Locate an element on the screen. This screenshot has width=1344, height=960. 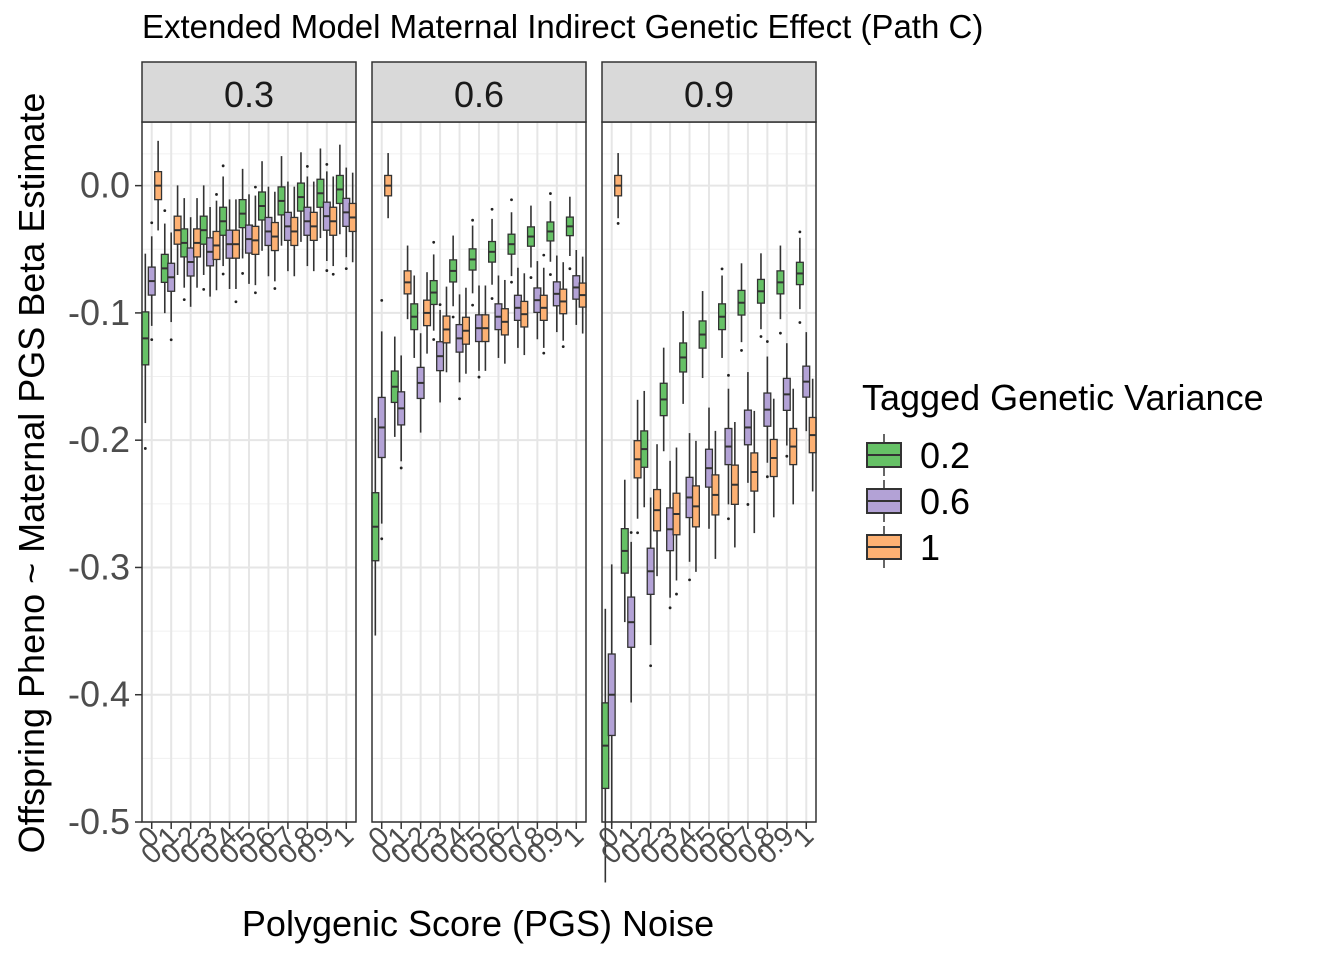
legend-label: 0.2 is located at coordinates (945, 455).